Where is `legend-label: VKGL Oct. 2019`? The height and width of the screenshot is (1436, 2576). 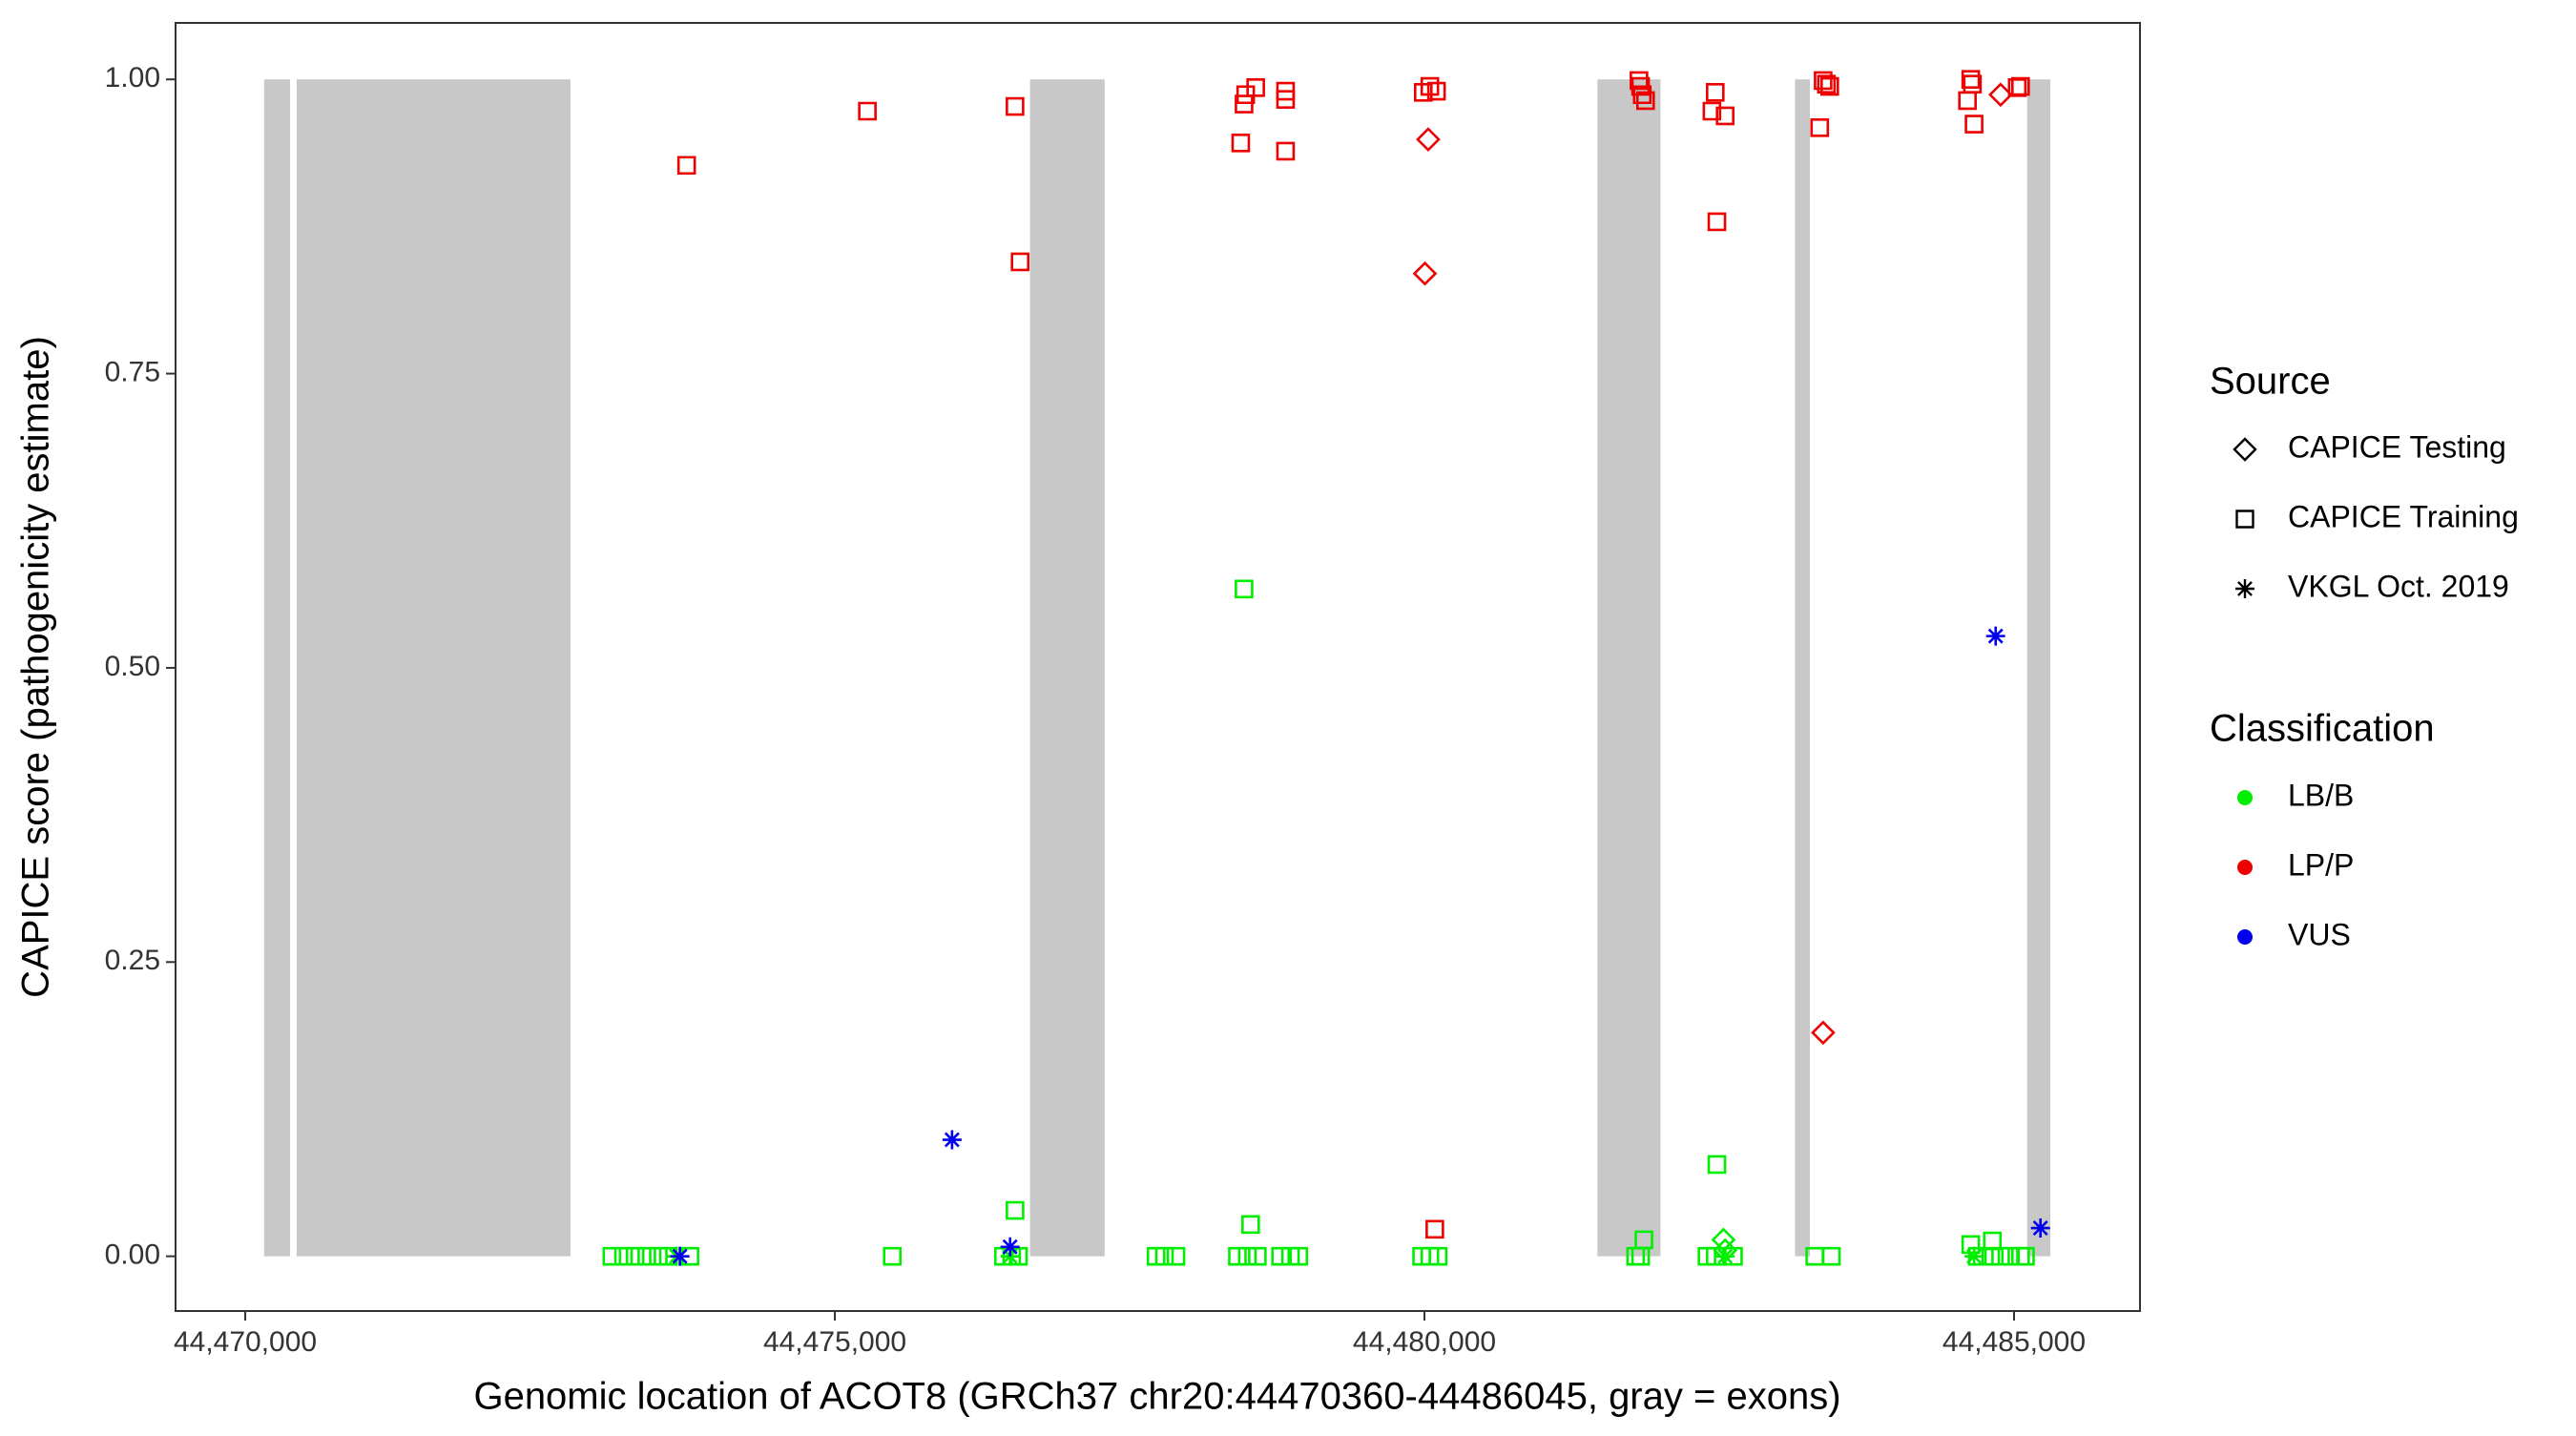
legend-label: VKGL Oct. 2019 is located at coordinates (2398, 586).